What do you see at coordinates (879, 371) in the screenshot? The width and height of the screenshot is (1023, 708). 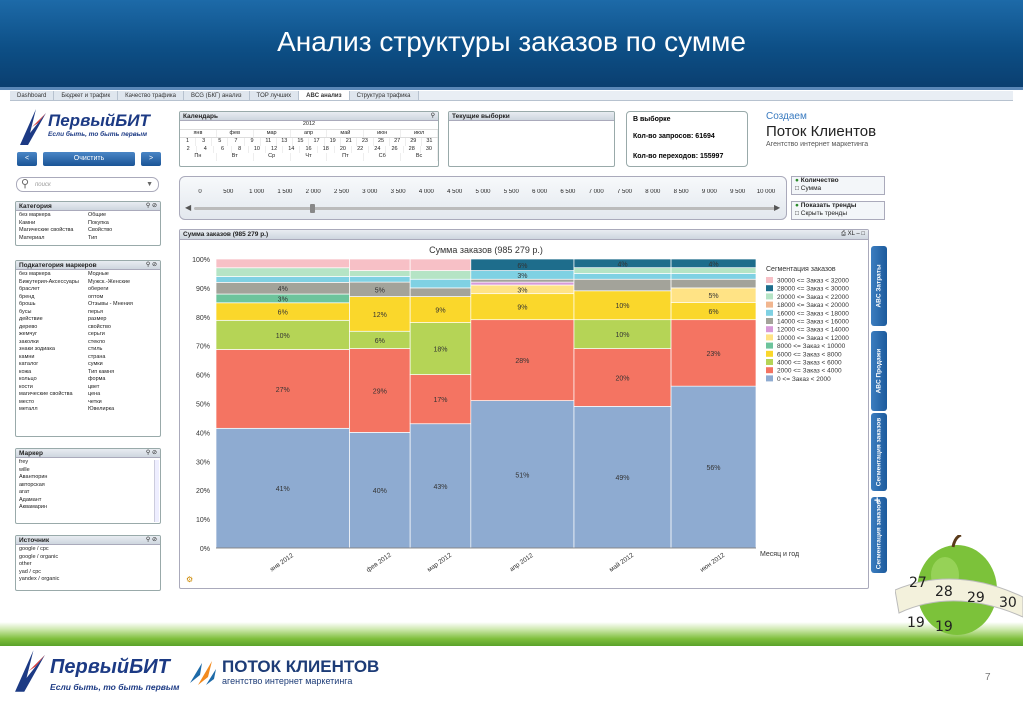 I see `side-tab-1: ABC Продажи` at bounding box center [879, 371].